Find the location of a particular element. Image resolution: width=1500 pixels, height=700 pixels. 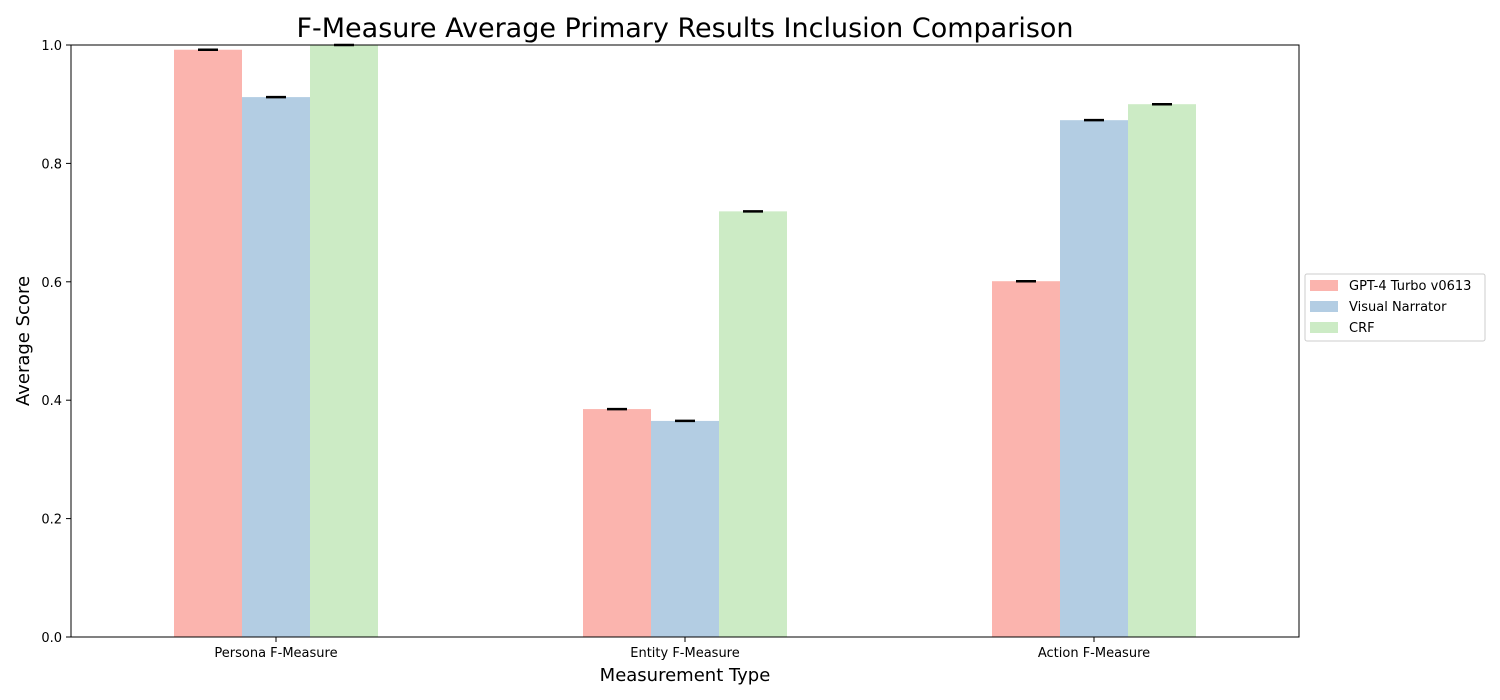

legend: GPT-4 Turbo v0613 Visual Narrator CRF is located at coordinates (1395, 307).